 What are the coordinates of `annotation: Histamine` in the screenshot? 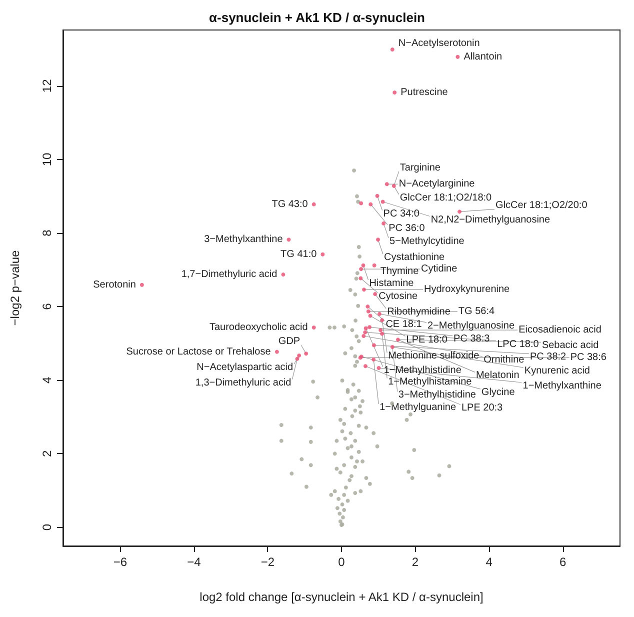 It's located at (391, 283).